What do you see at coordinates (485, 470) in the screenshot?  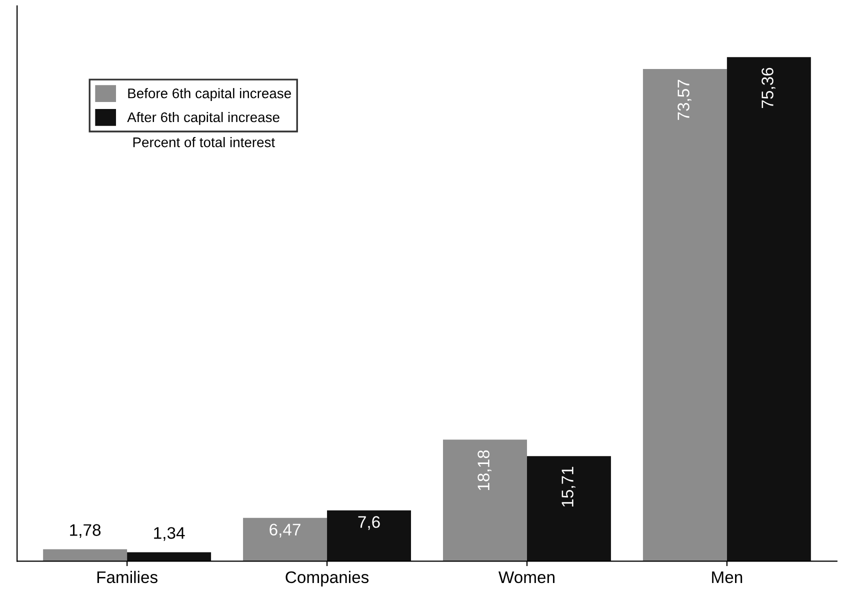 I see `data-label: 18,18` at bounding box center [485, 470].